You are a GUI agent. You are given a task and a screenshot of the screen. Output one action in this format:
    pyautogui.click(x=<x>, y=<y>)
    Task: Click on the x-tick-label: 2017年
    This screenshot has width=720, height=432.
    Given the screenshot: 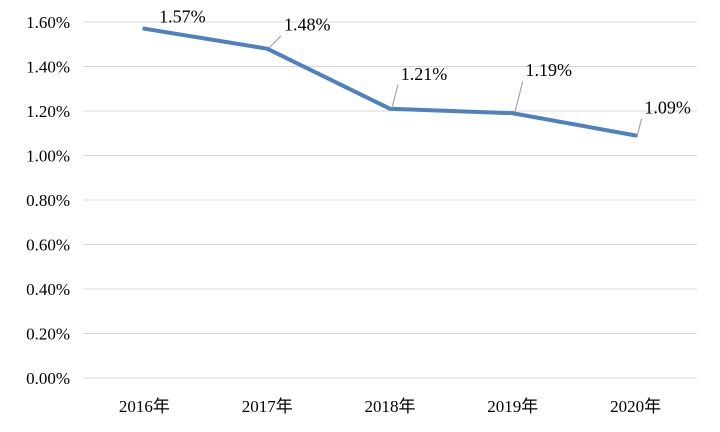 What is the action you would take?
    pyautogui.click(x=267, y=406)
    